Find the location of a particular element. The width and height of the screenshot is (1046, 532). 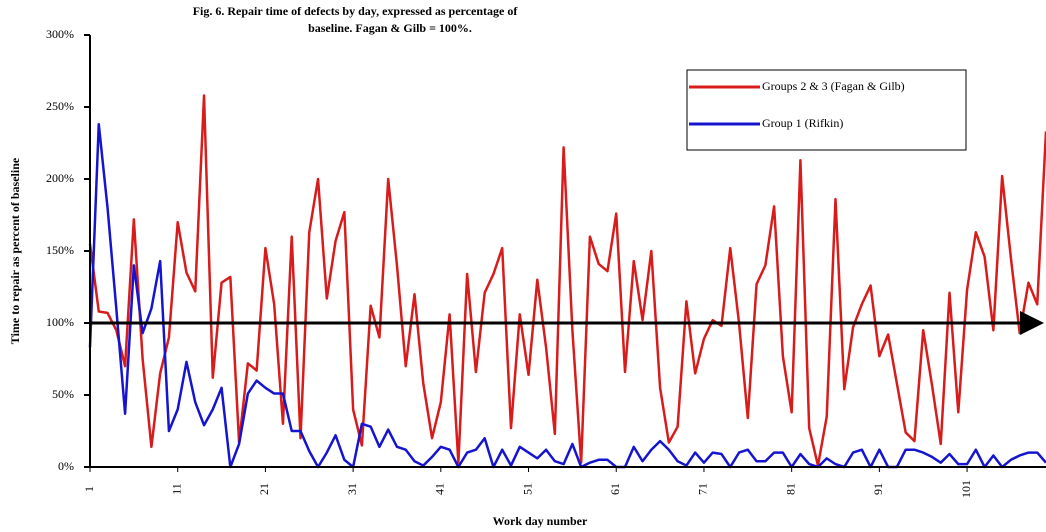

x-tick-label: 91 is located at coordinates (878, 489).